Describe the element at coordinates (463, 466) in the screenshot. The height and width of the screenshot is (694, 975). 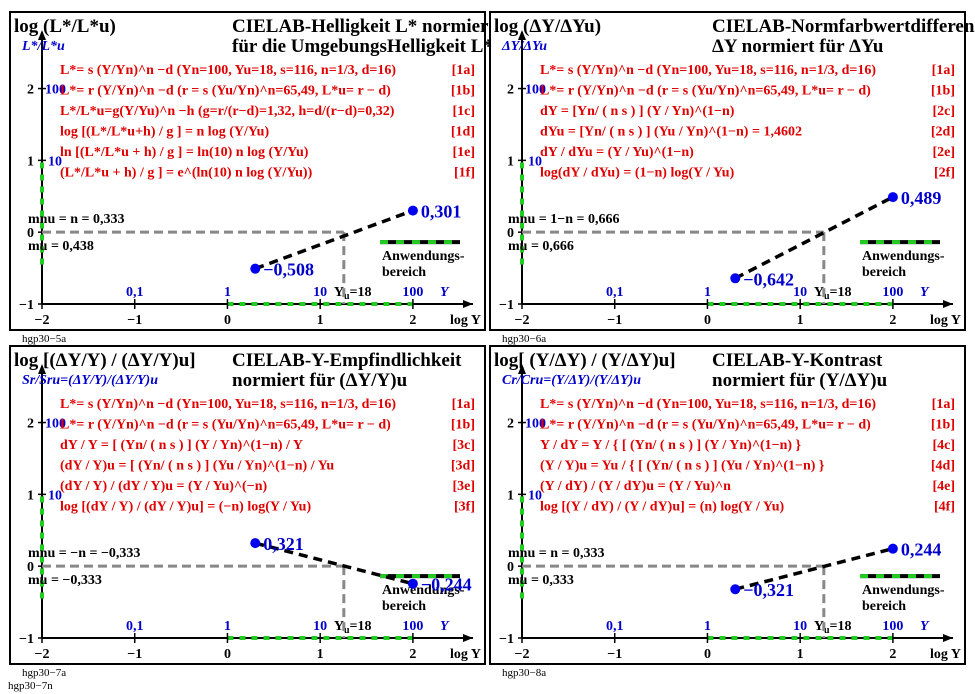
I see `equation-tag: [3d]` at that location.